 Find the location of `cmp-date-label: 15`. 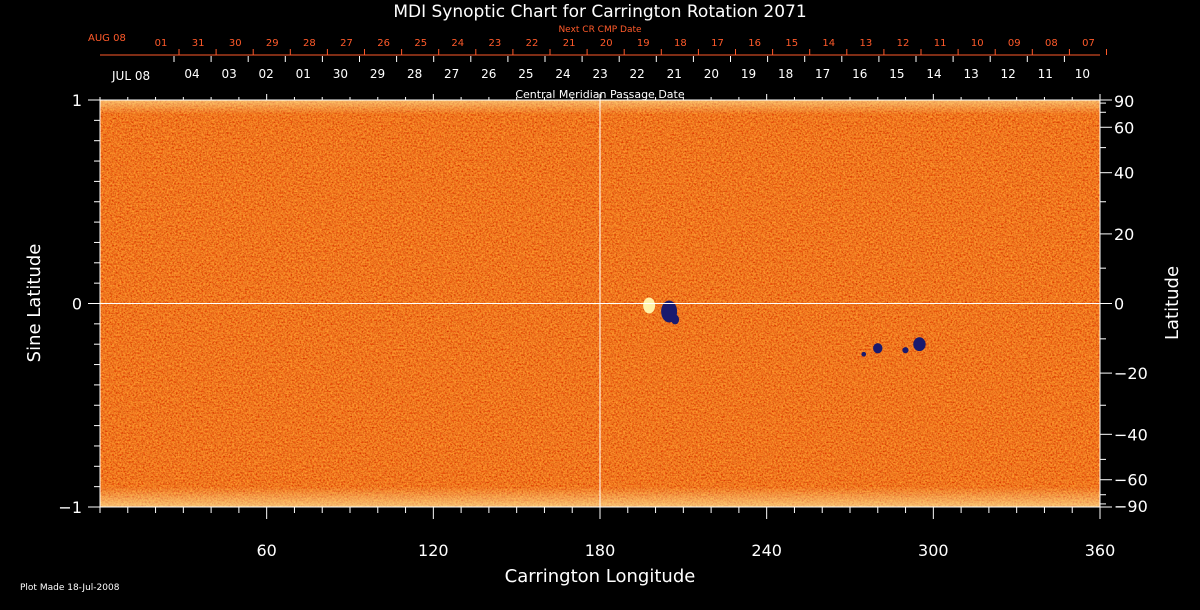

cmp-date-label: 15 is located at coordinates (896, 74).